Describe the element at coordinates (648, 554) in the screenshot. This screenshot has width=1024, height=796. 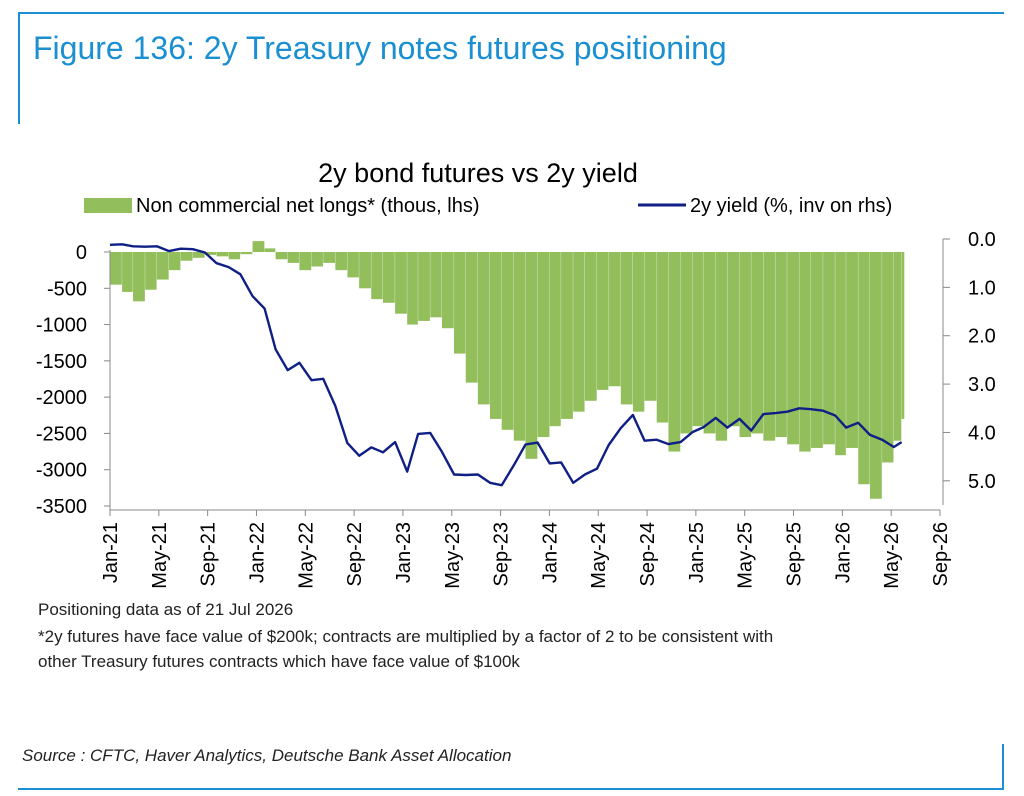
I see `x-tick-label: Sep-24` at that location.